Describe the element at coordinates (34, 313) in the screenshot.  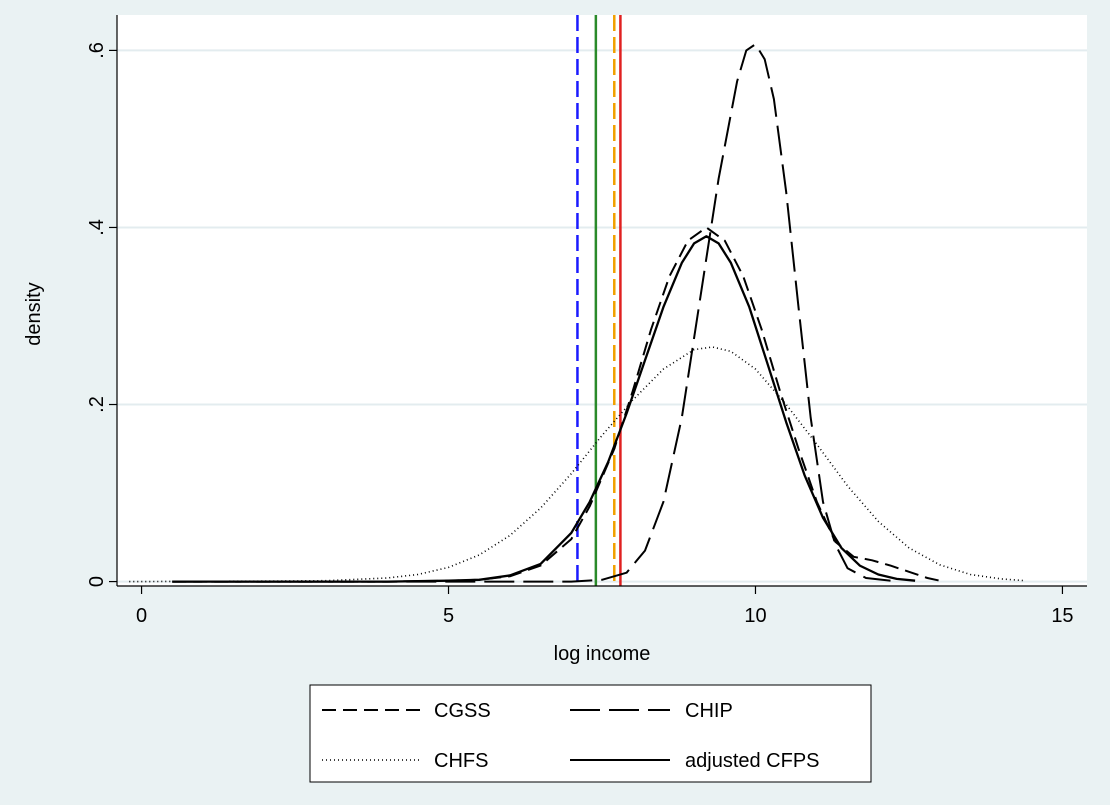
I see `y-axis-title: density` at that location.